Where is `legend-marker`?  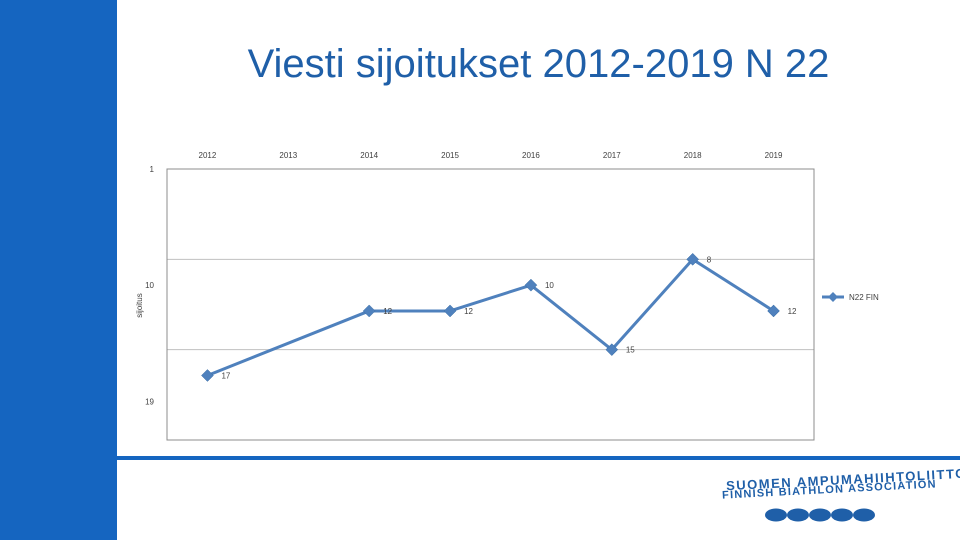 legend-marker is located at coordinates (833, 297).